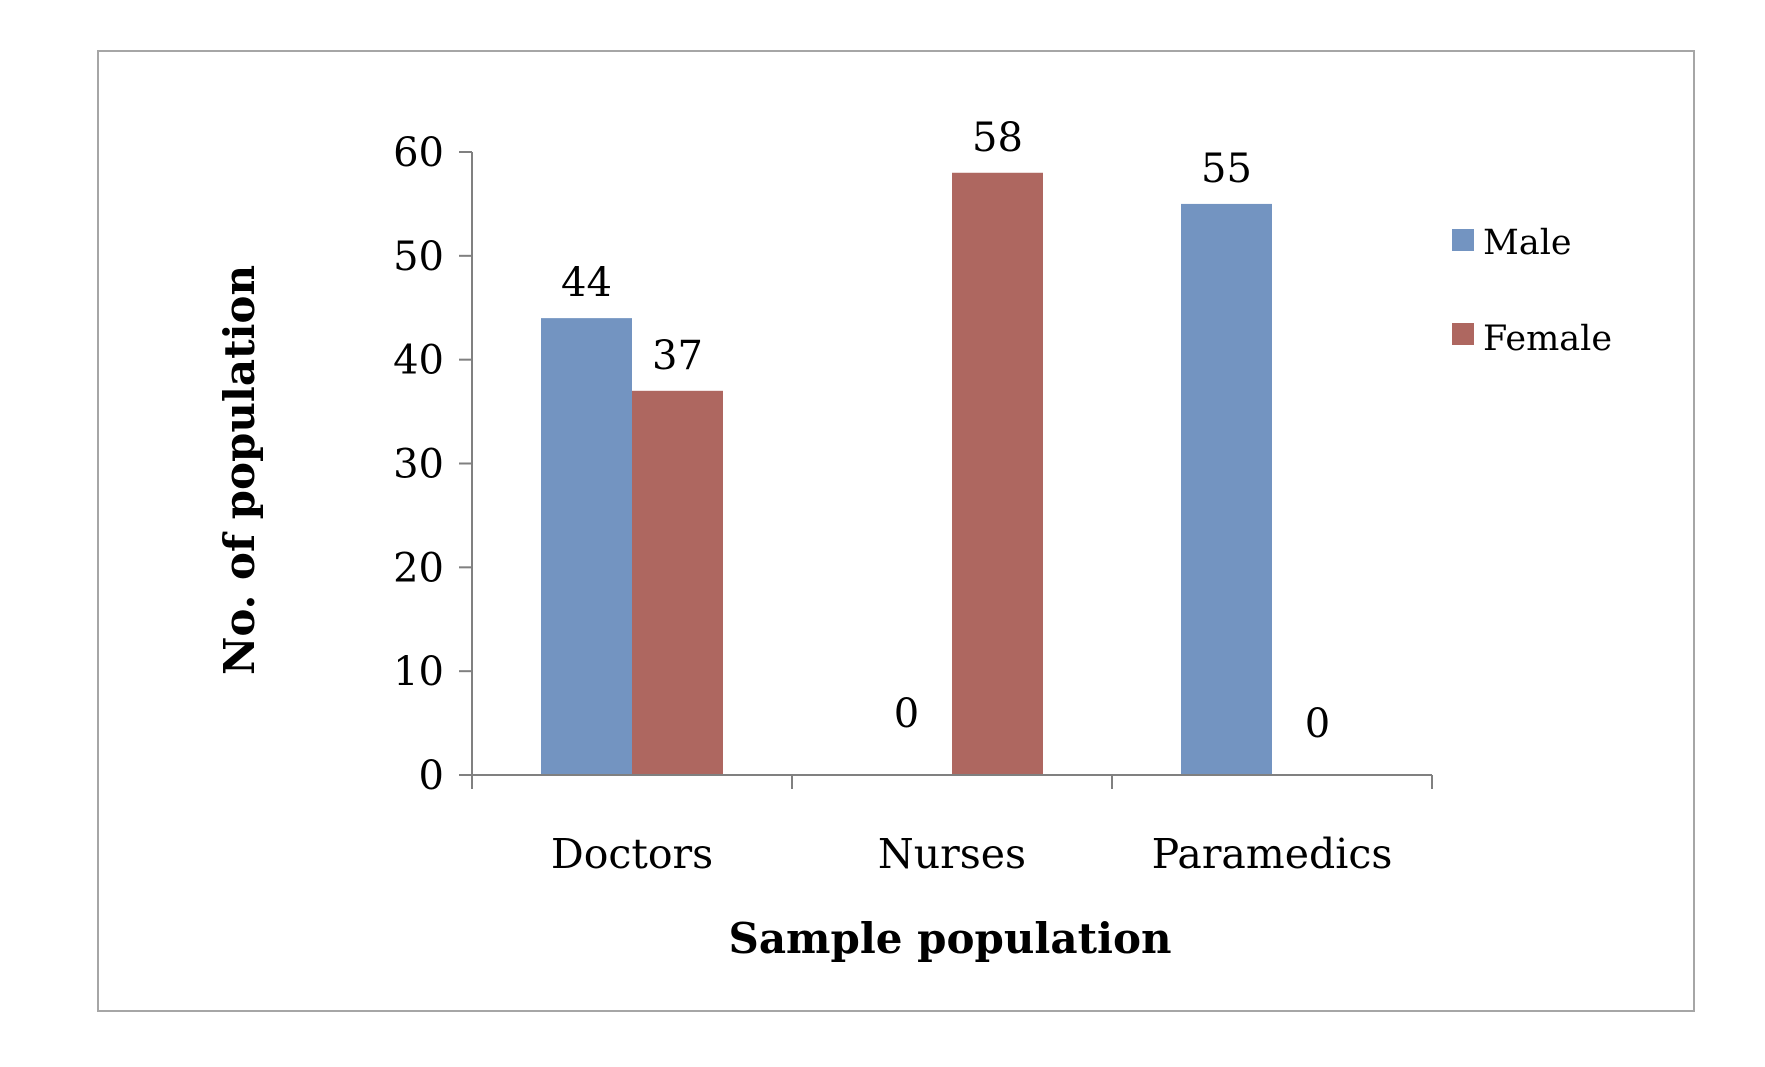 The height and width of the screenshot is (1067, 1765). Describe the element at coordinates (1272, 854) in the screenshot. I see `category-label-paramedics: Paramedics` at that location.